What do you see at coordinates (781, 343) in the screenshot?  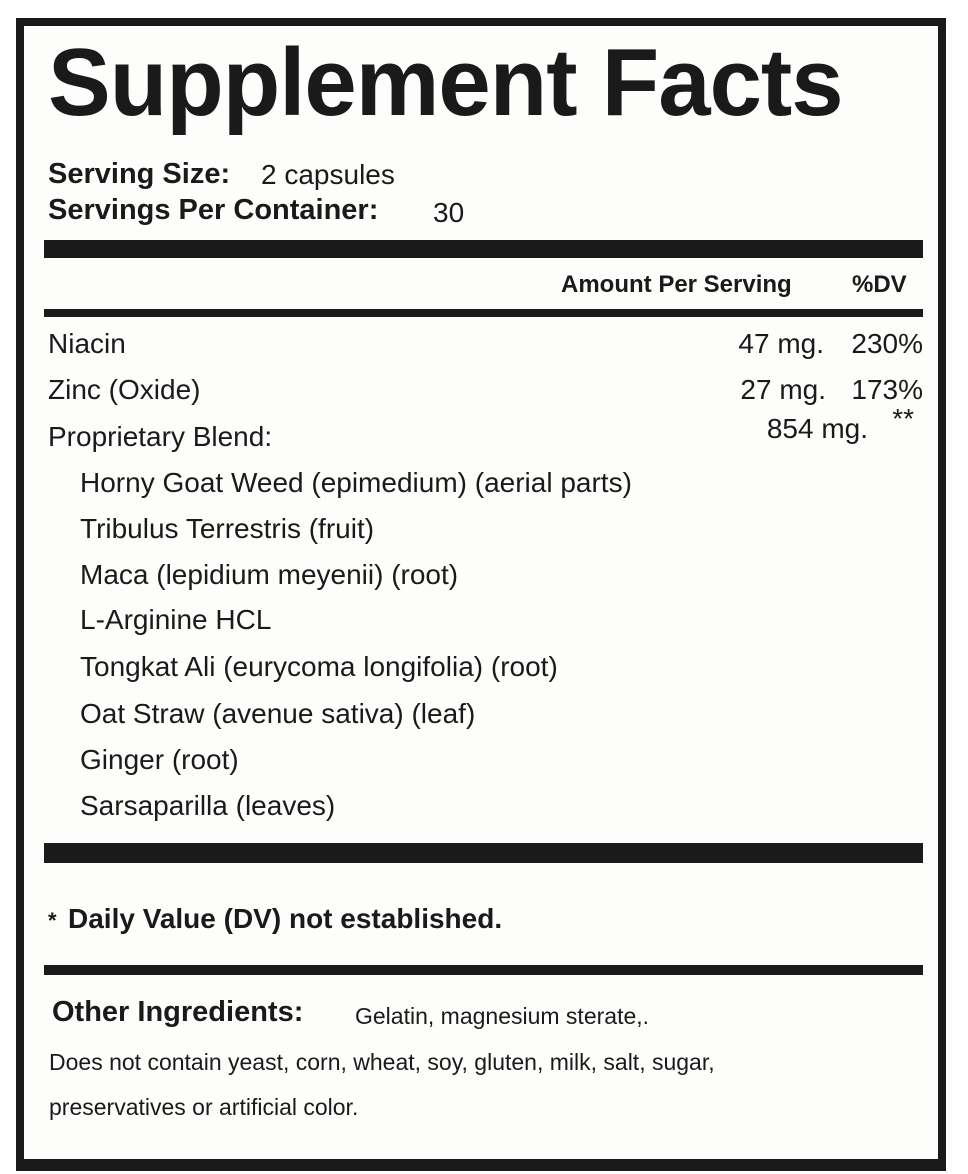 I see `nutrient-amount: 47 mg.` at bounding box center [781, 343].